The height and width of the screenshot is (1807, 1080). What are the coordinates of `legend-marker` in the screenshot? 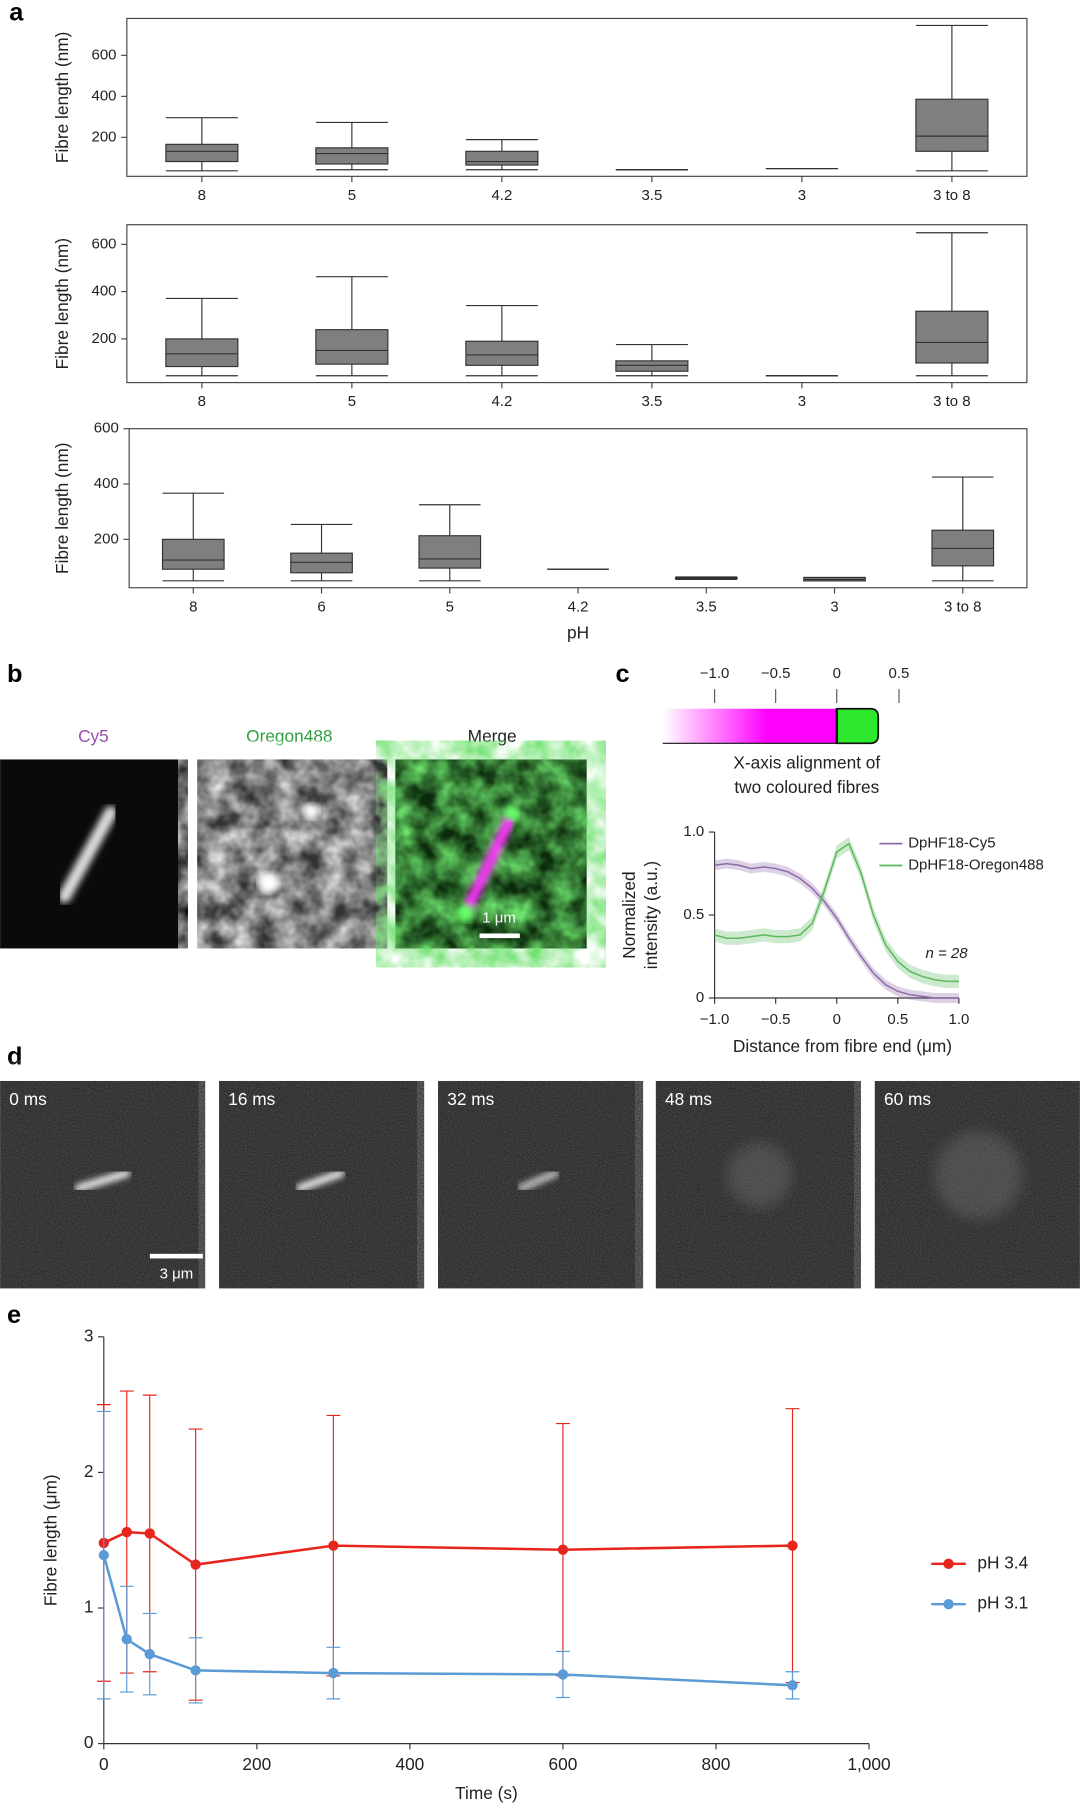 It's located at (948, 1604).